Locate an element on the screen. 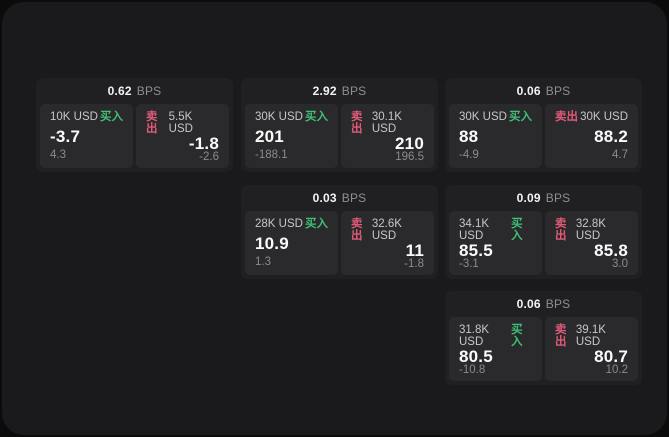 Image resolution: width=669 pixels, height=437 pixels. buy-price: 201 is located at coordinates (269, 136).